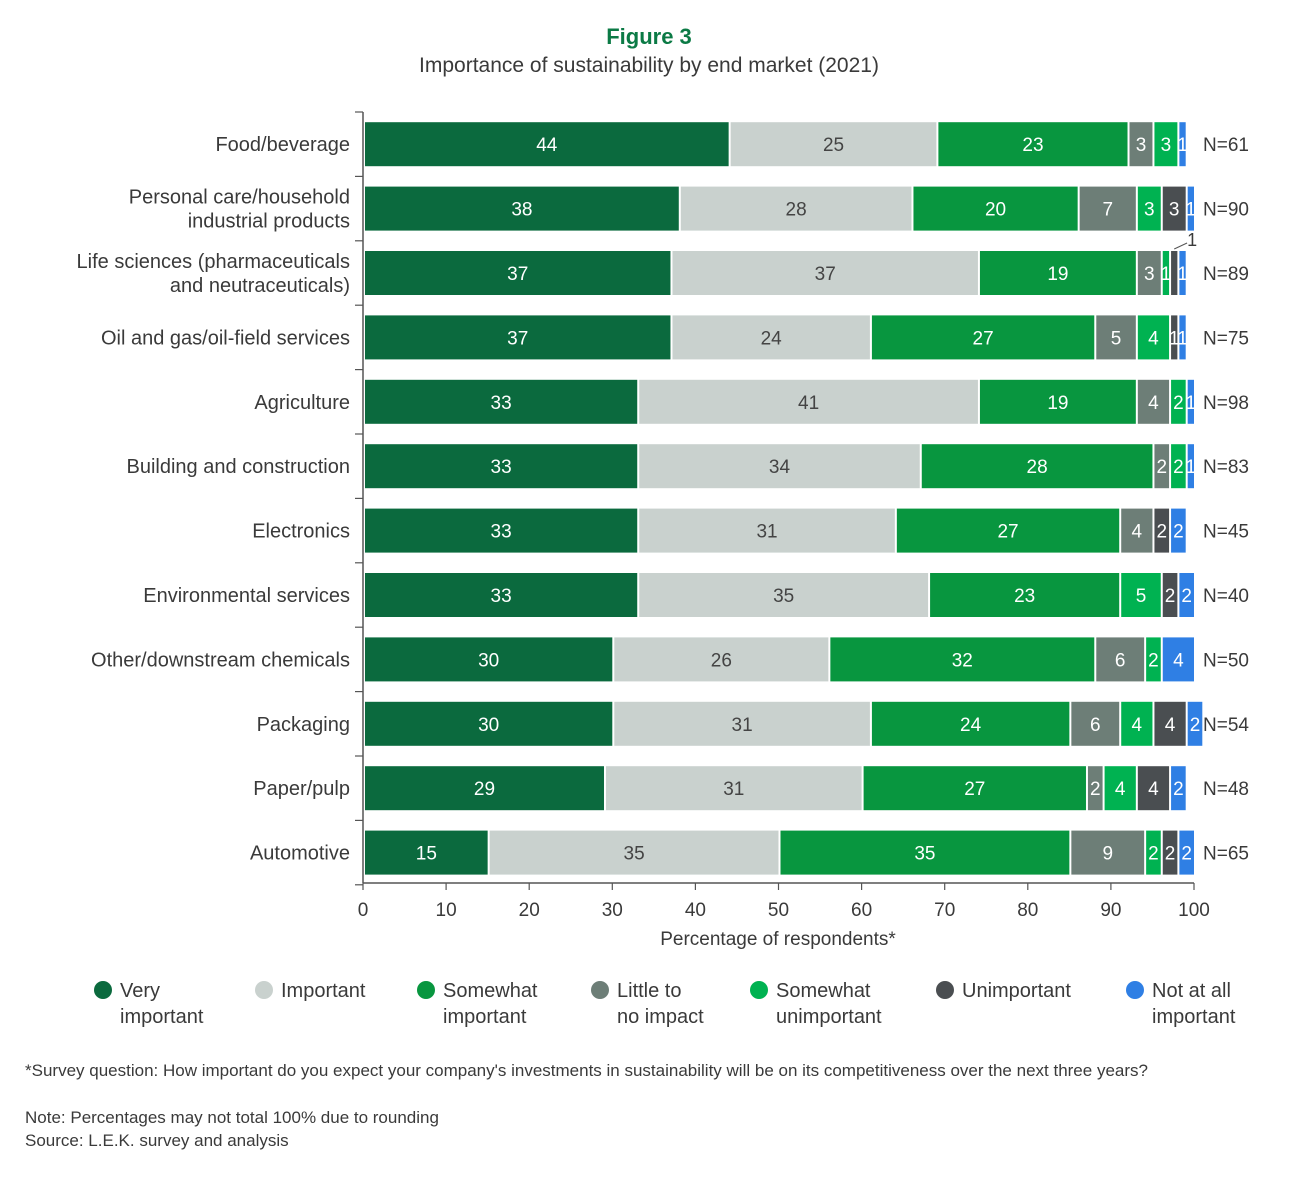  What do you see at coordinates (1181, 246) in the screenshot?
I see `callout-line` at bounding box center [1181, 246].